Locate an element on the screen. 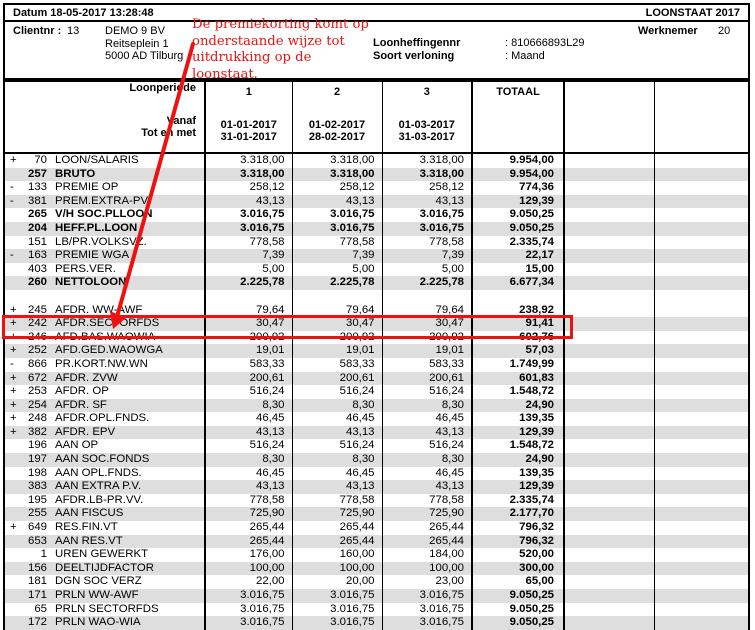 This screenshot has width=755, height=630. row-description: AAN SOC.FONDS is located at coordinates (129, 460).